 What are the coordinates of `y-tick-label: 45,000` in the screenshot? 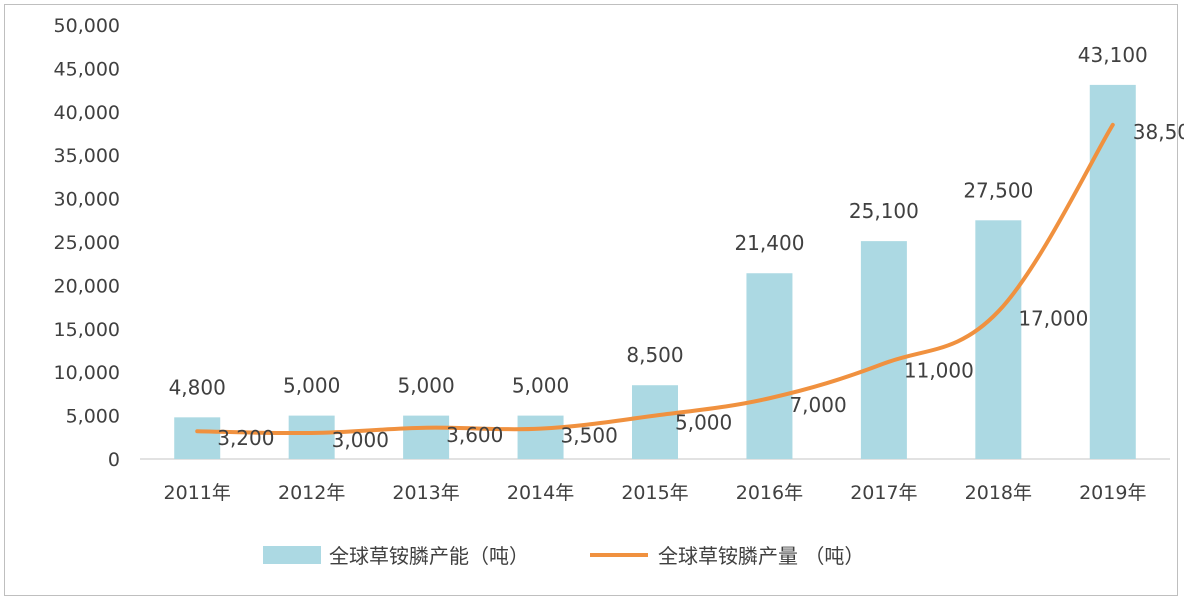 It's located at (87, 69).